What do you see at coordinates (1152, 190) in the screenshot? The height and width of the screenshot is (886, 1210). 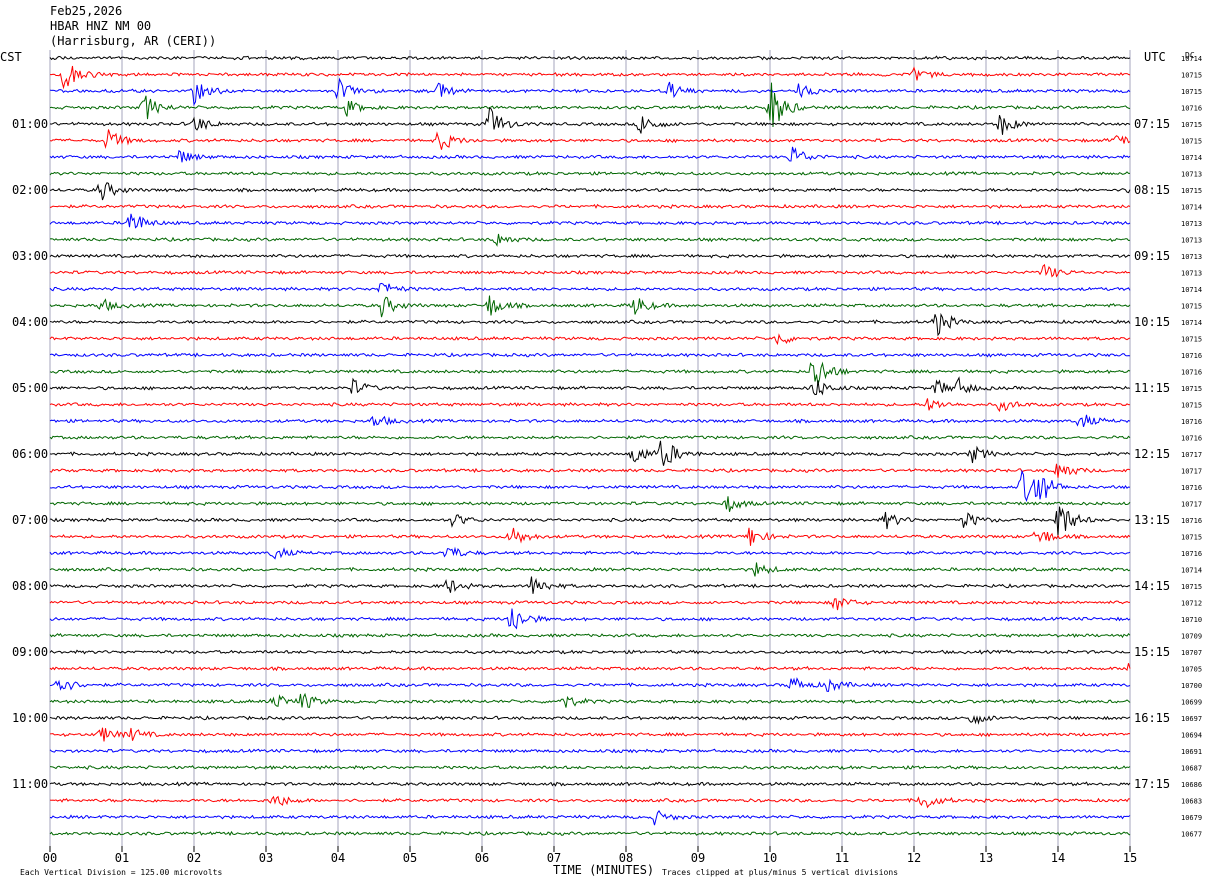 I see `right-time-label: 08:15` at bounding box center [1152, 190].